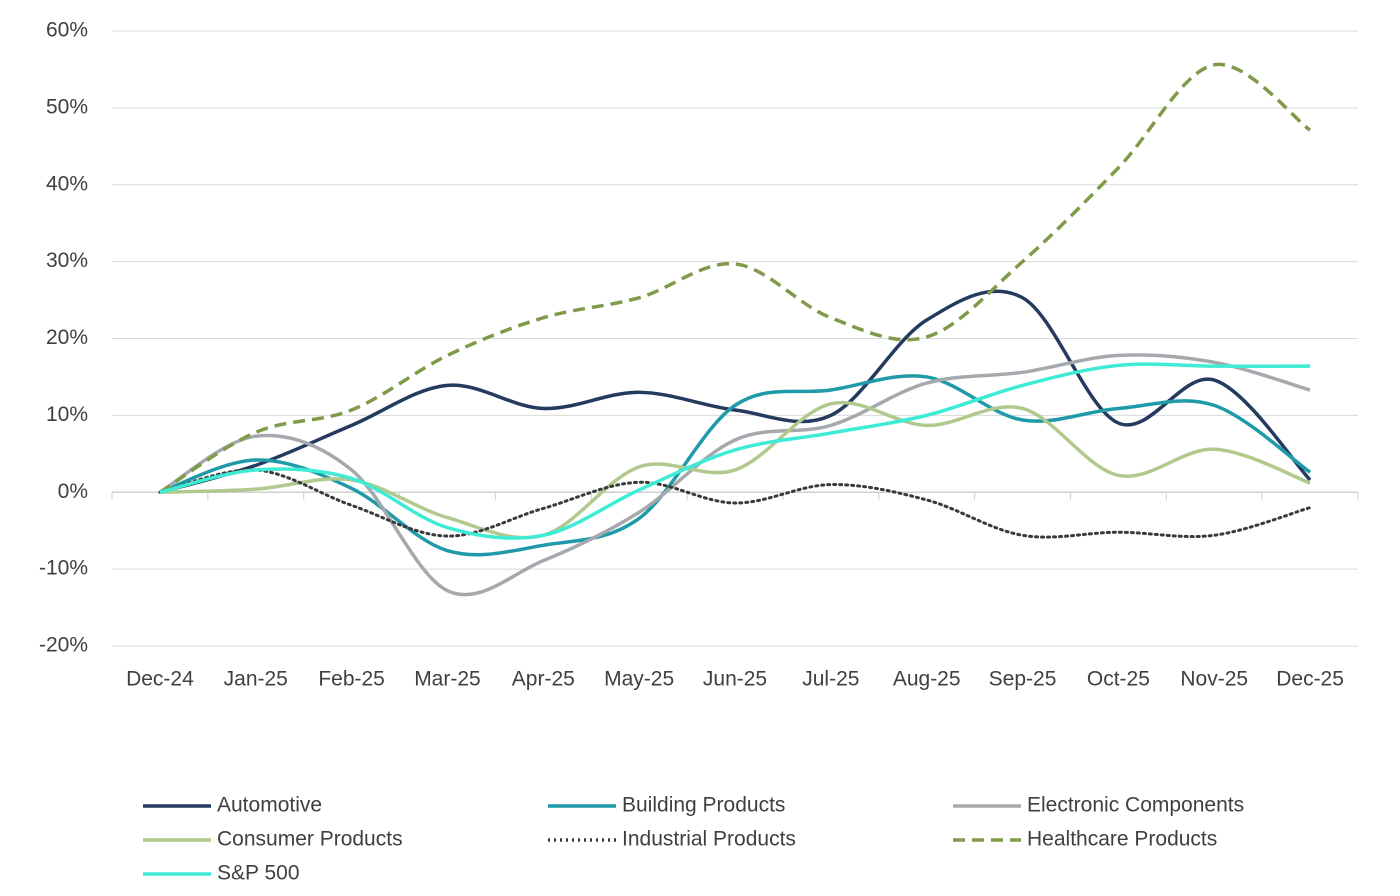 The height and width of the screenshot is (896, 1400). Describe the element at coordinates (67, 183) in the screenshot. I see `y-tick-label: 40%` at that location.